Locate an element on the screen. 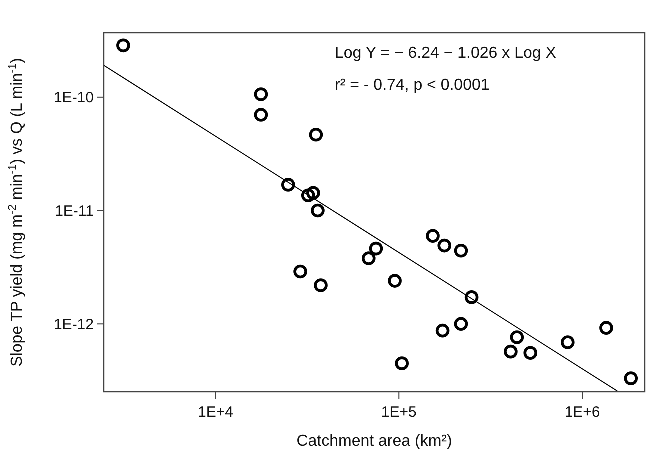  annotation: Log Y = − 6.24 − 1.026 x Log X is located at coordinates (446, 53).